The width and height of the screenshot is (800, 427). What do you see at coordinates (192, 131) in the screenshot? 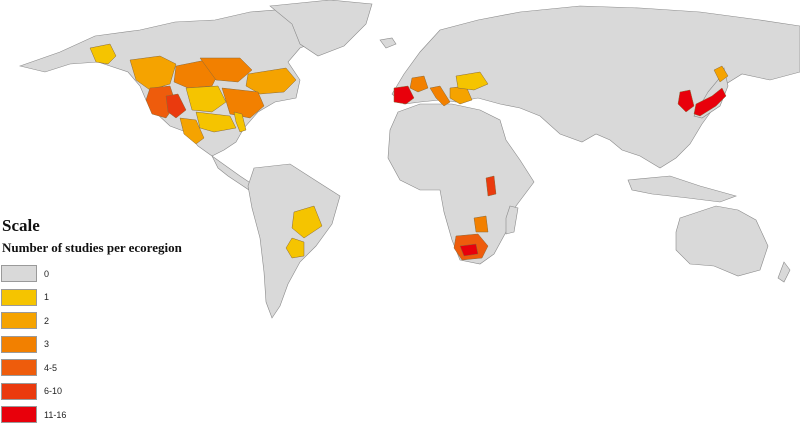
I see `region-mexico` at bounding box center [192, 131].